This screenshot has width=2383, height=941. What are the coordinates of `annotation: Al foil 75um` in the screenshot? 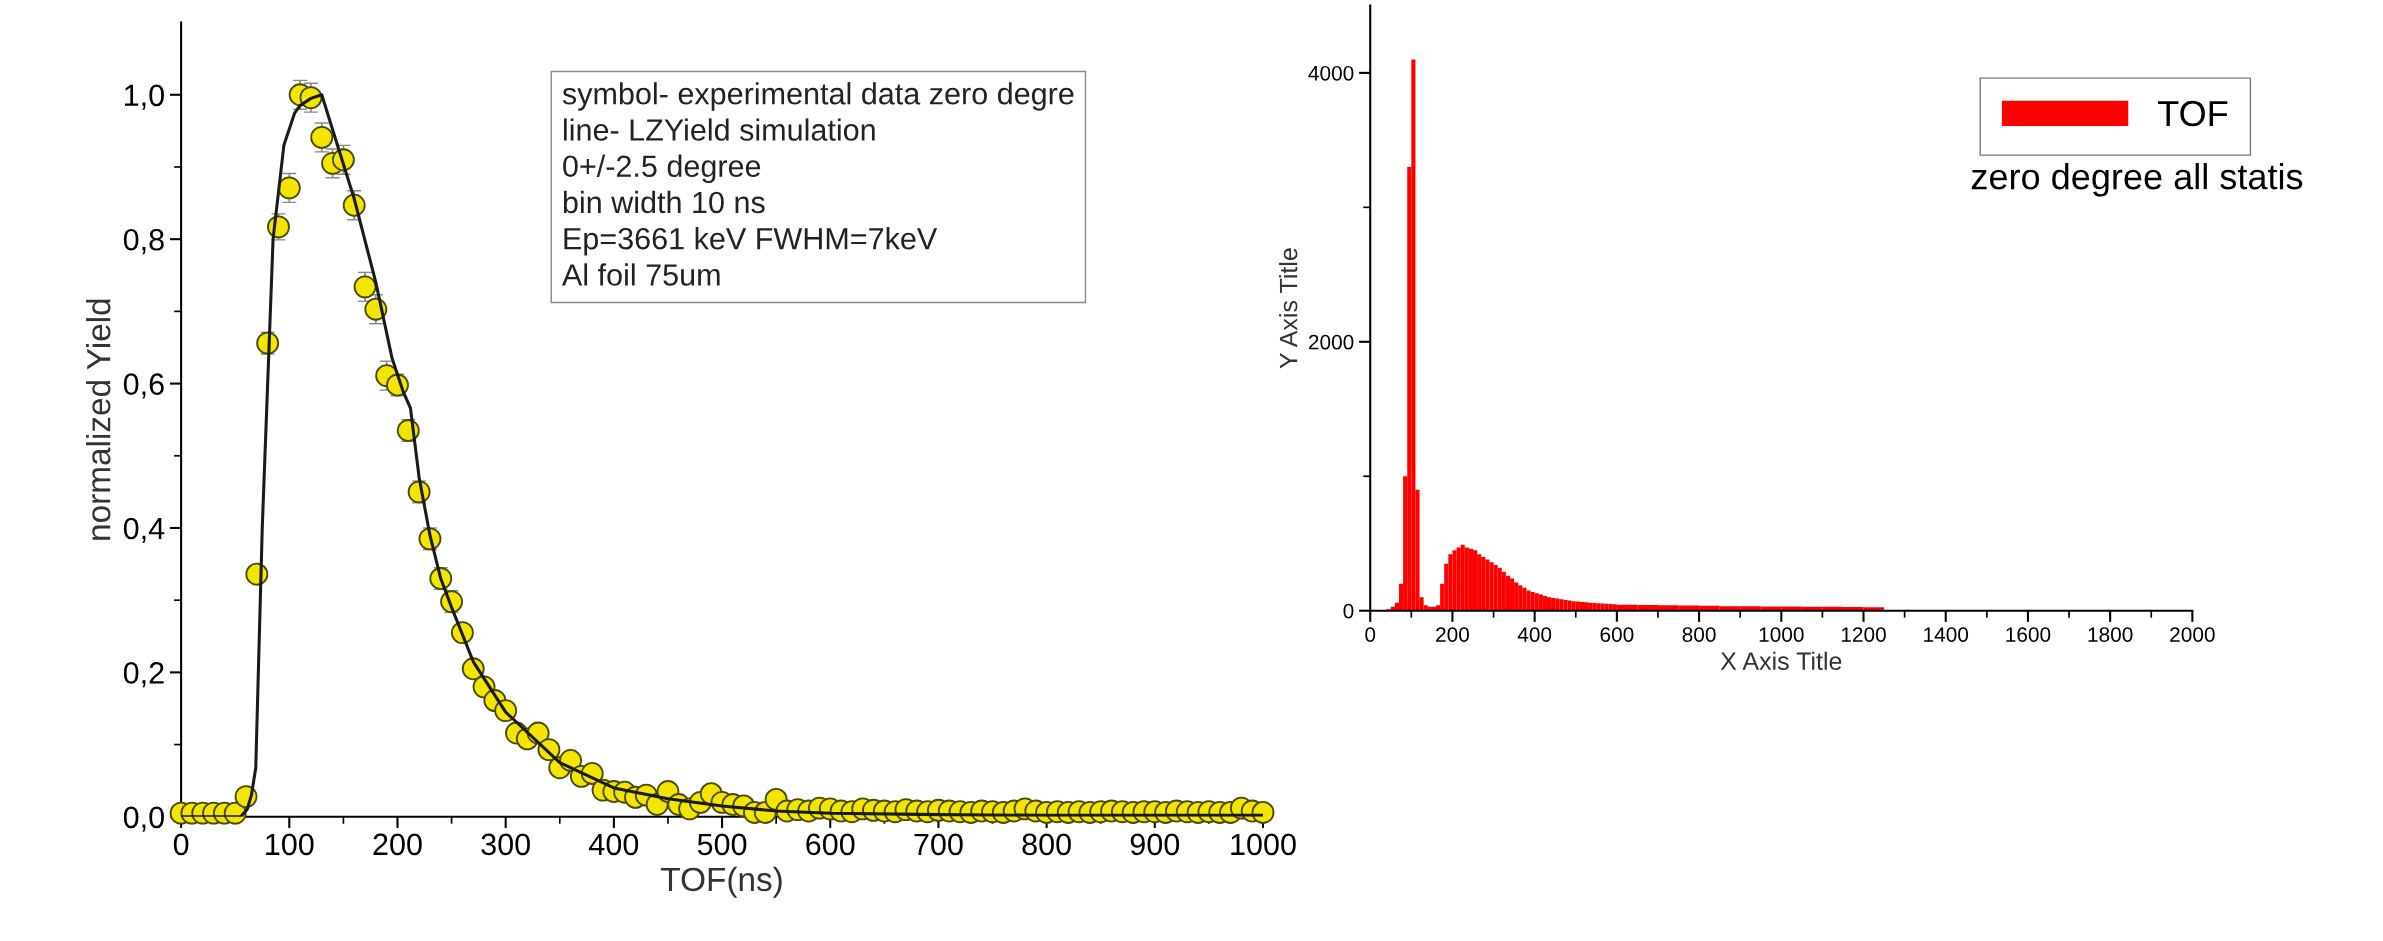 It's located at (640, 274).